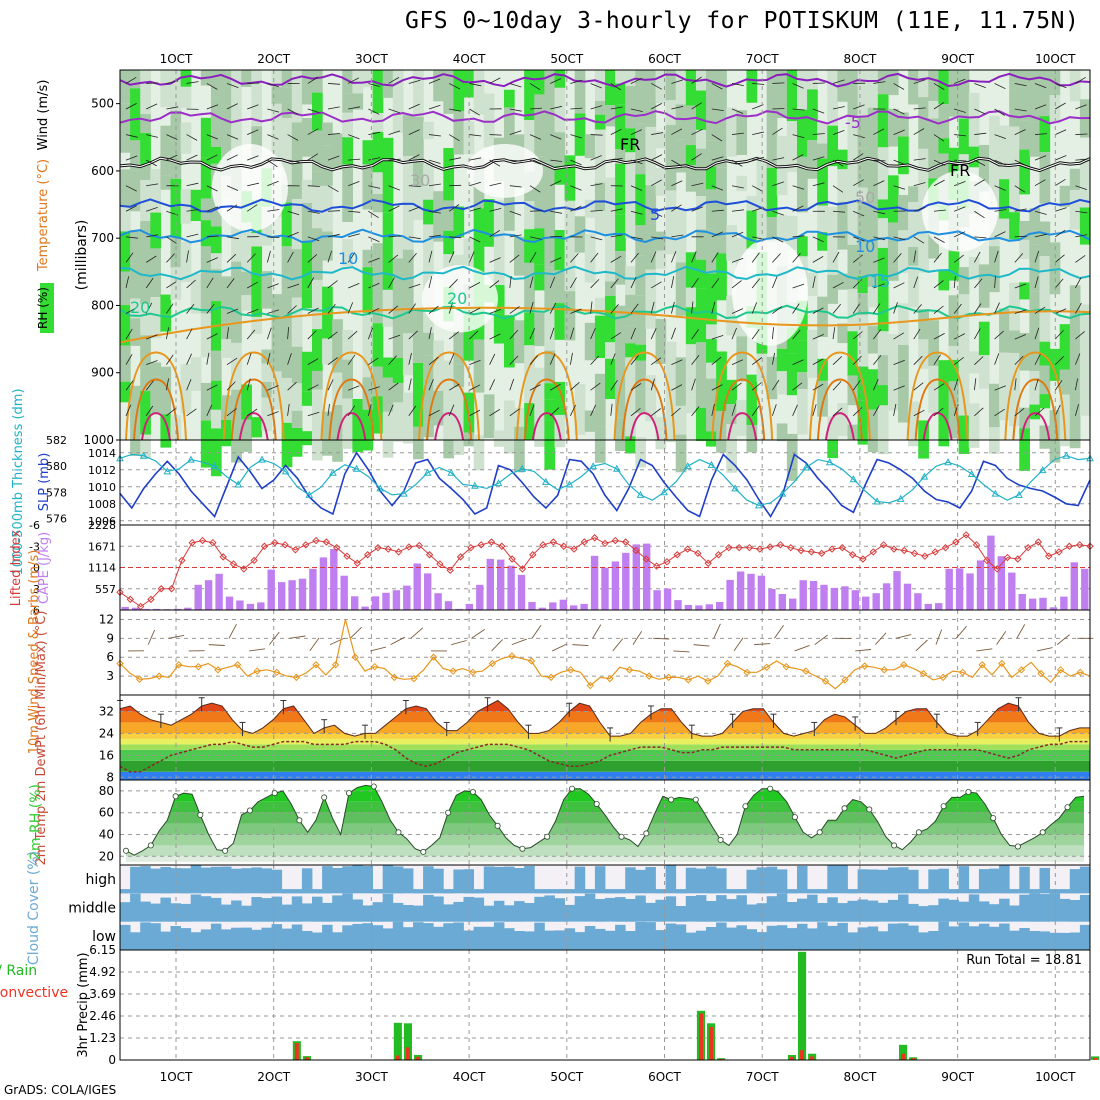  Describe the element at coordinates (102, 453) in the screenshot. I see `slp-tick-label: 1014` at that location.